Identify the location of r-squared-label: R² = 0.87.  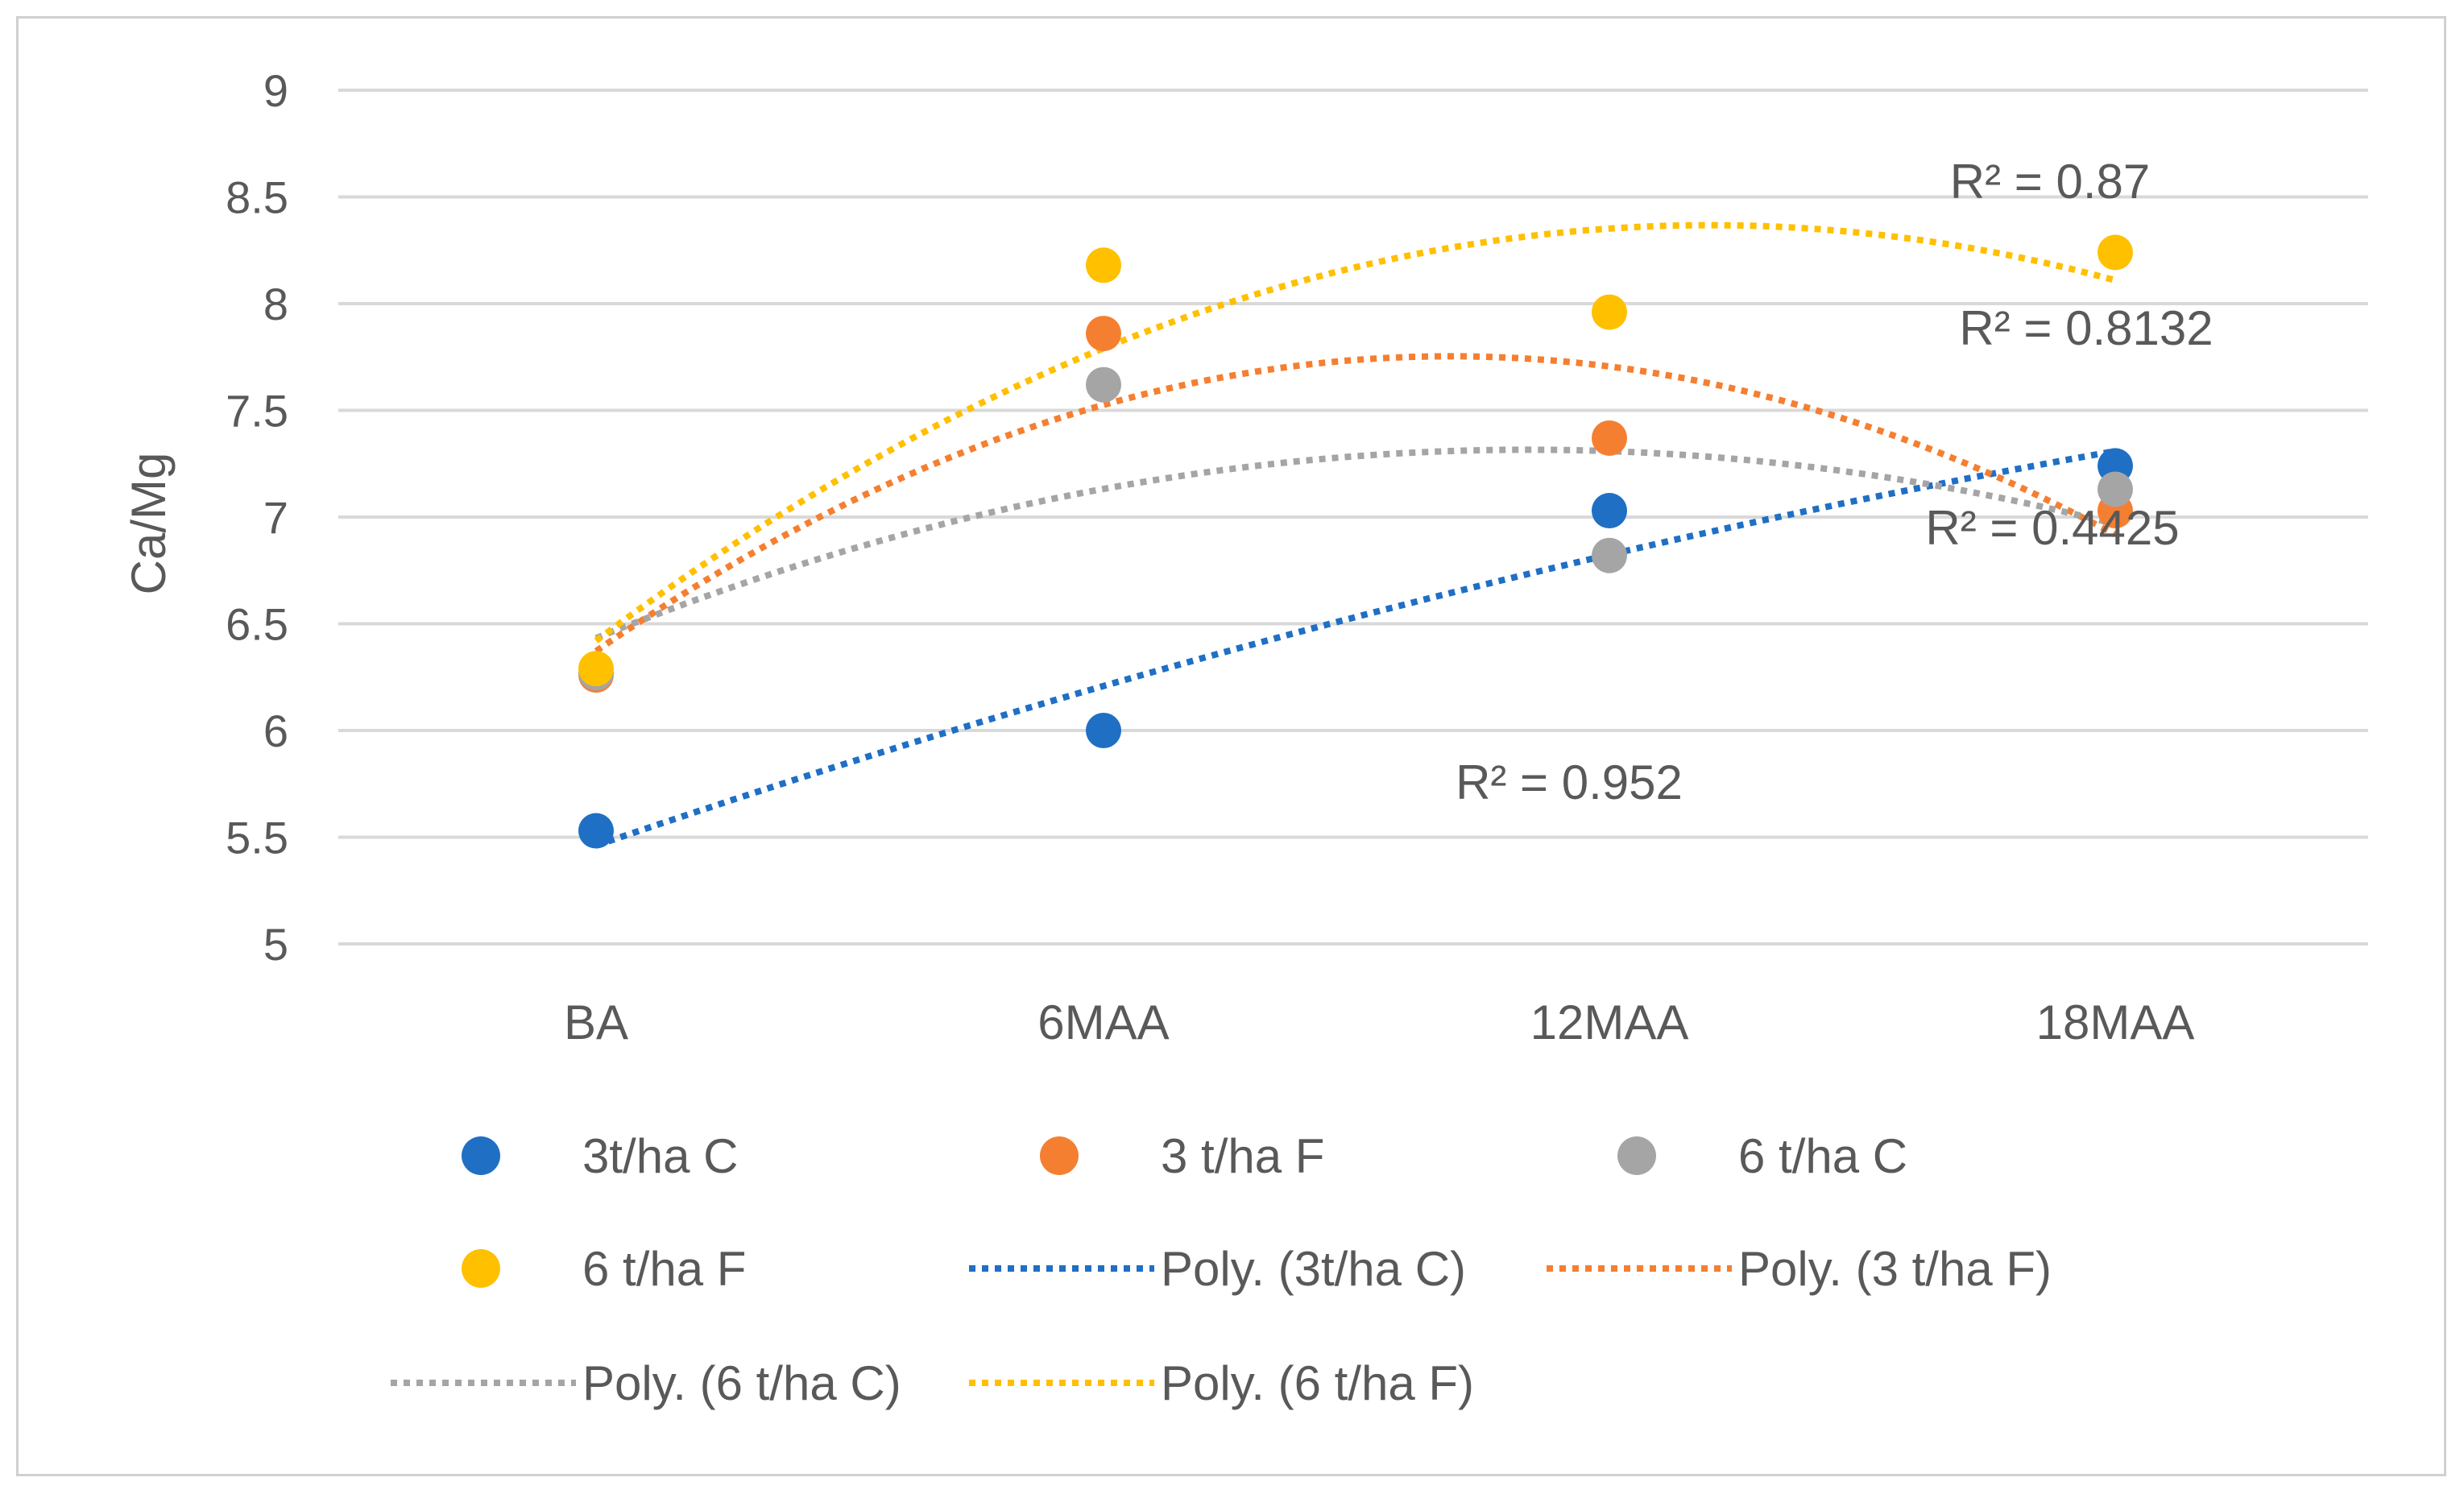
(2050, 182).